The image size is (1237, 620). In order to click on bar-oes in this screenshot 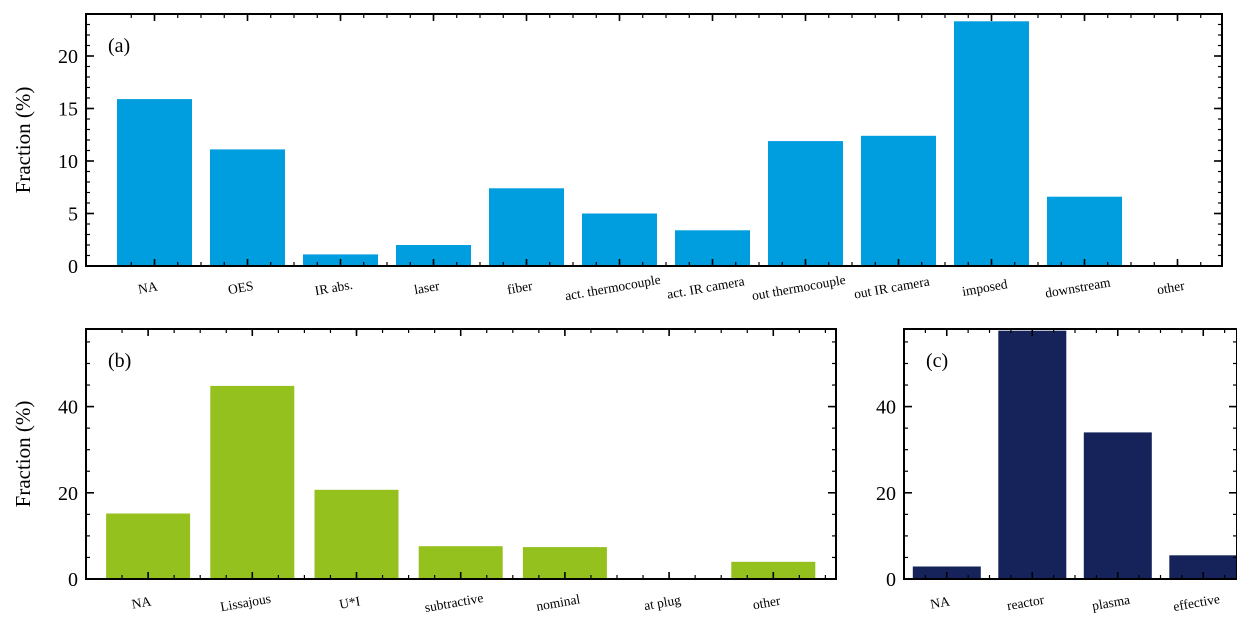, I will do `click(247, 207)`.